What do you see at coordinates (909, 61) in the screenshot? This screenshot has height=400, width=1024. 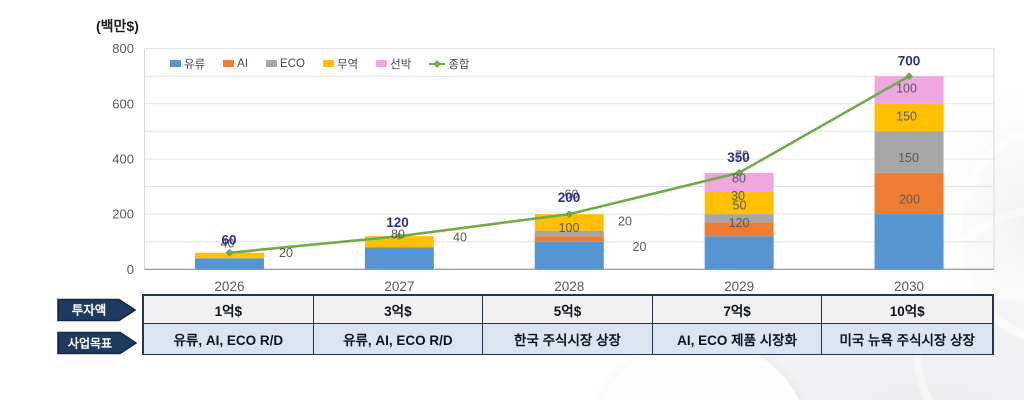 I see `total-value-label: 700` at bounding box center [909, 61].